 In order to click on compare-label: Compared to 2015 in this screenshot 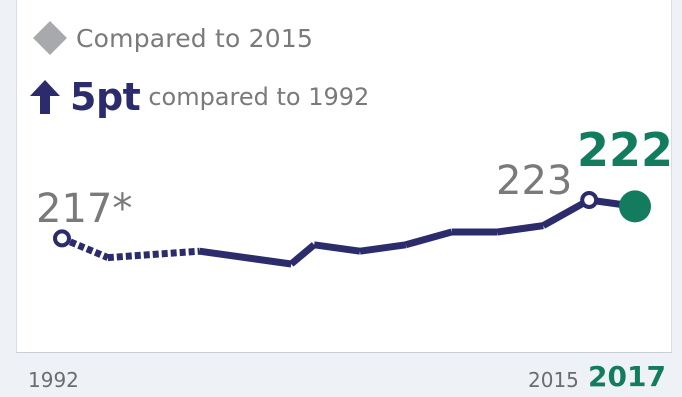, I will do `click(195, 38)`.